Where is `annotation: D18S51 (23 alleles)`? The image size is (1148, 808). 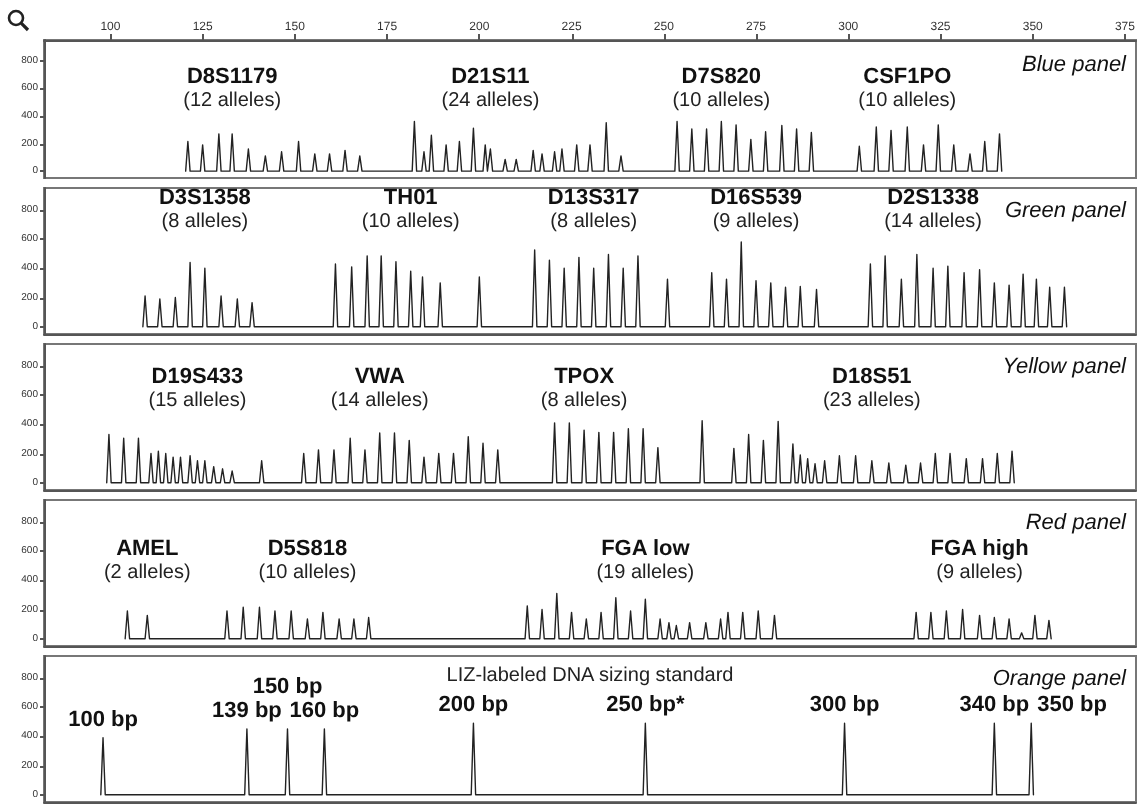 annotation: D18S51 (23 alleles) is located at coordinates (871, 388).